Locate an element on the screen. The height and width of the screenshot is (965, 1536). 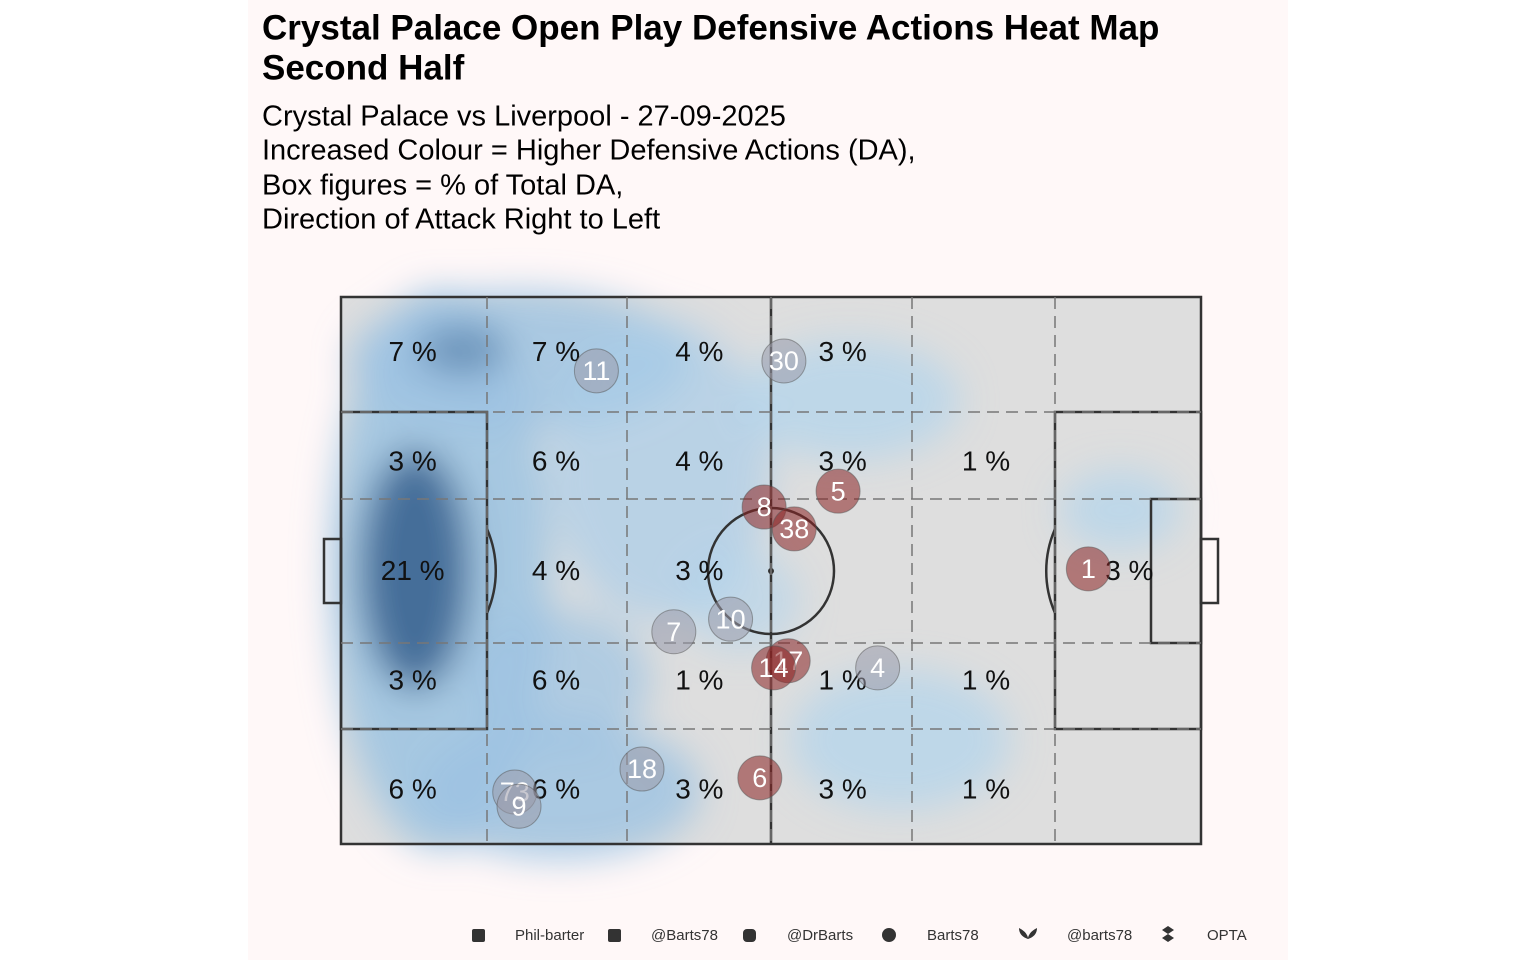
player-number: 7 is located at coordinates (673, 632).